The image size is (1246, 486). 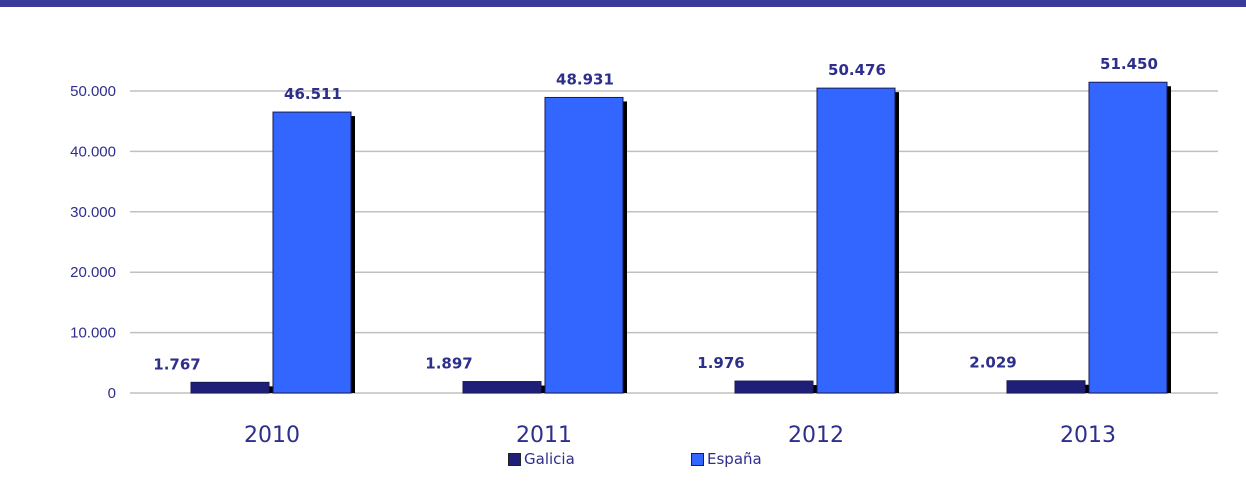 I want to click on data-label: 1.767, so click(x=176, y=364).